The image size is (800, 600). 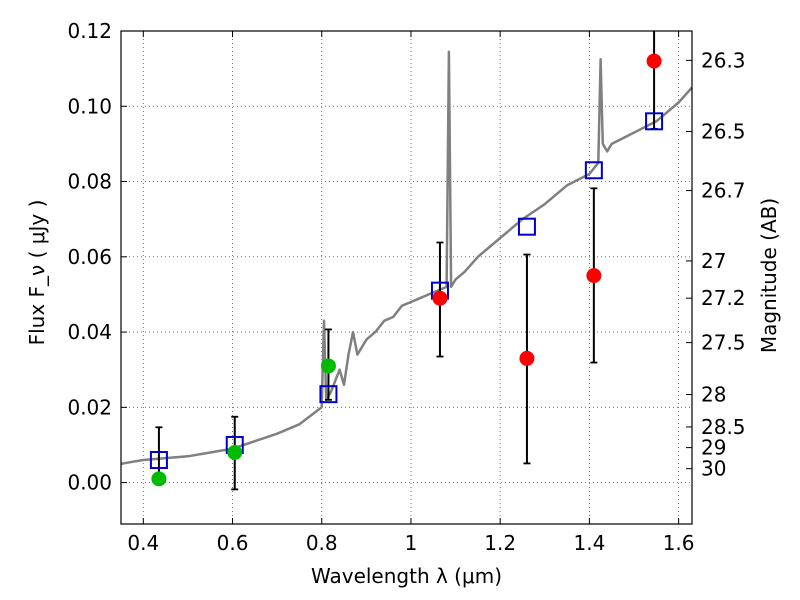 I want to click on y-tick-label: 0.02, so click(x=89, y=407).